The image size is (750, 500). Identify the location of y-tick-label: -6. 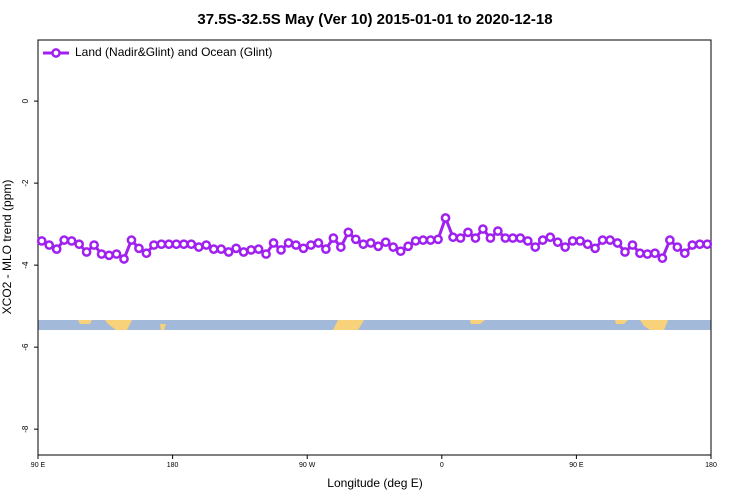
(25, 347).